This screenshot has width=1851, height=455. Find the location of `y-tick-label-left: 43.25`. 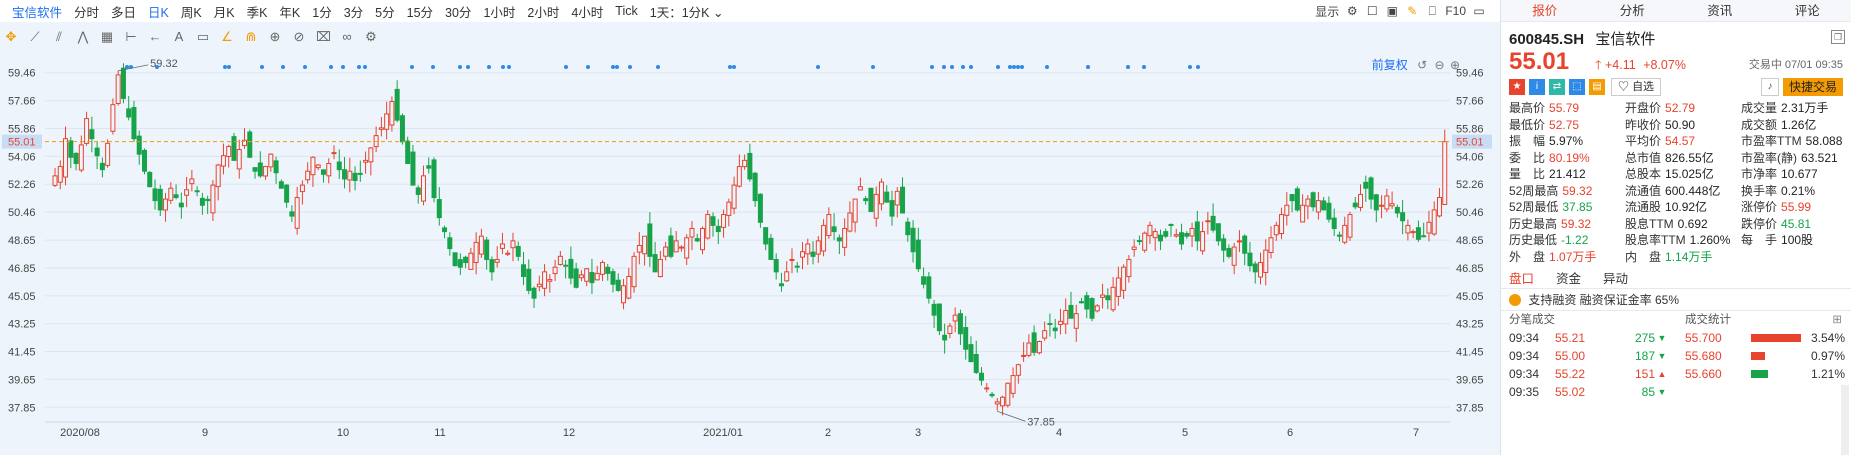

y-tick-label-left: 43.25 is located at coordinates (22, 325).